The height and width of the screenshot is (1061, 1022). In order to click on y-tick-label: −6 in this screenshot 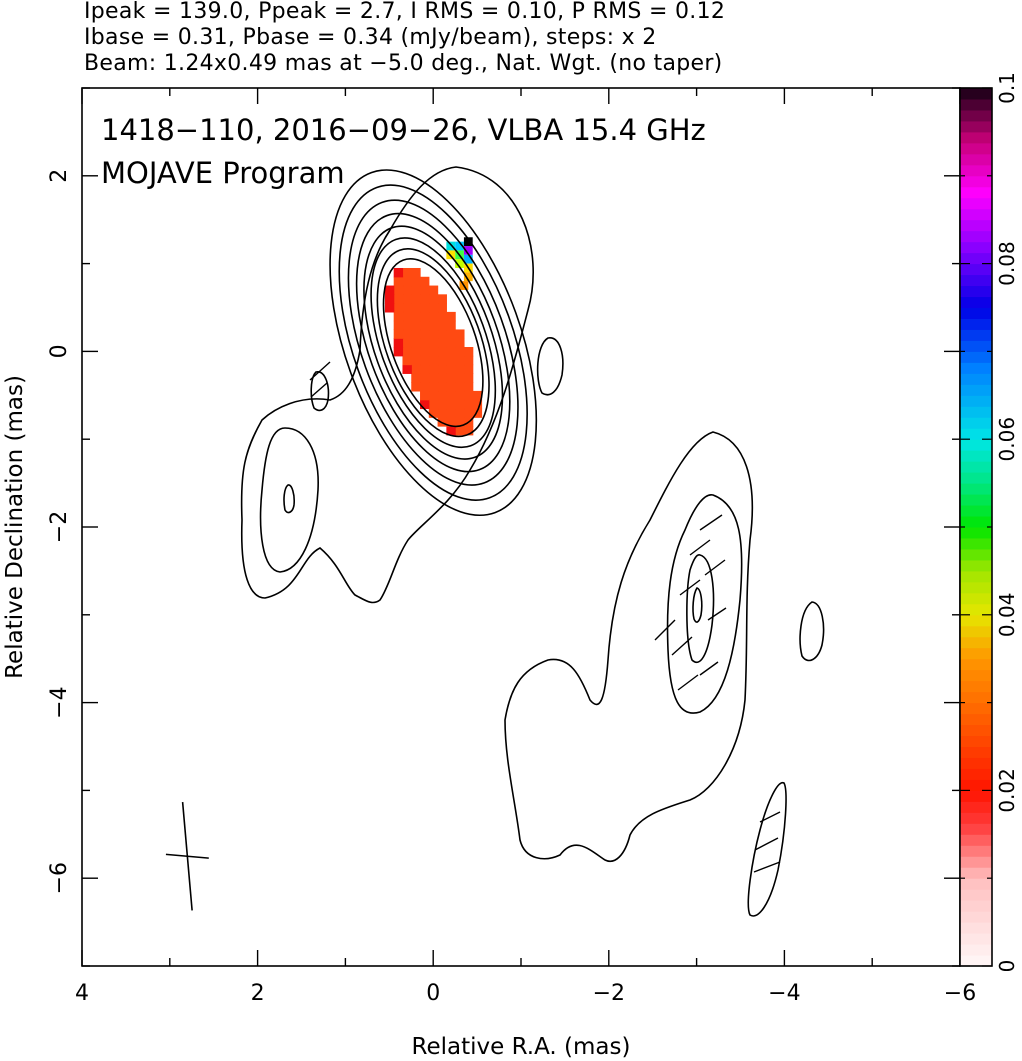, I will do `click(59, 878)`.